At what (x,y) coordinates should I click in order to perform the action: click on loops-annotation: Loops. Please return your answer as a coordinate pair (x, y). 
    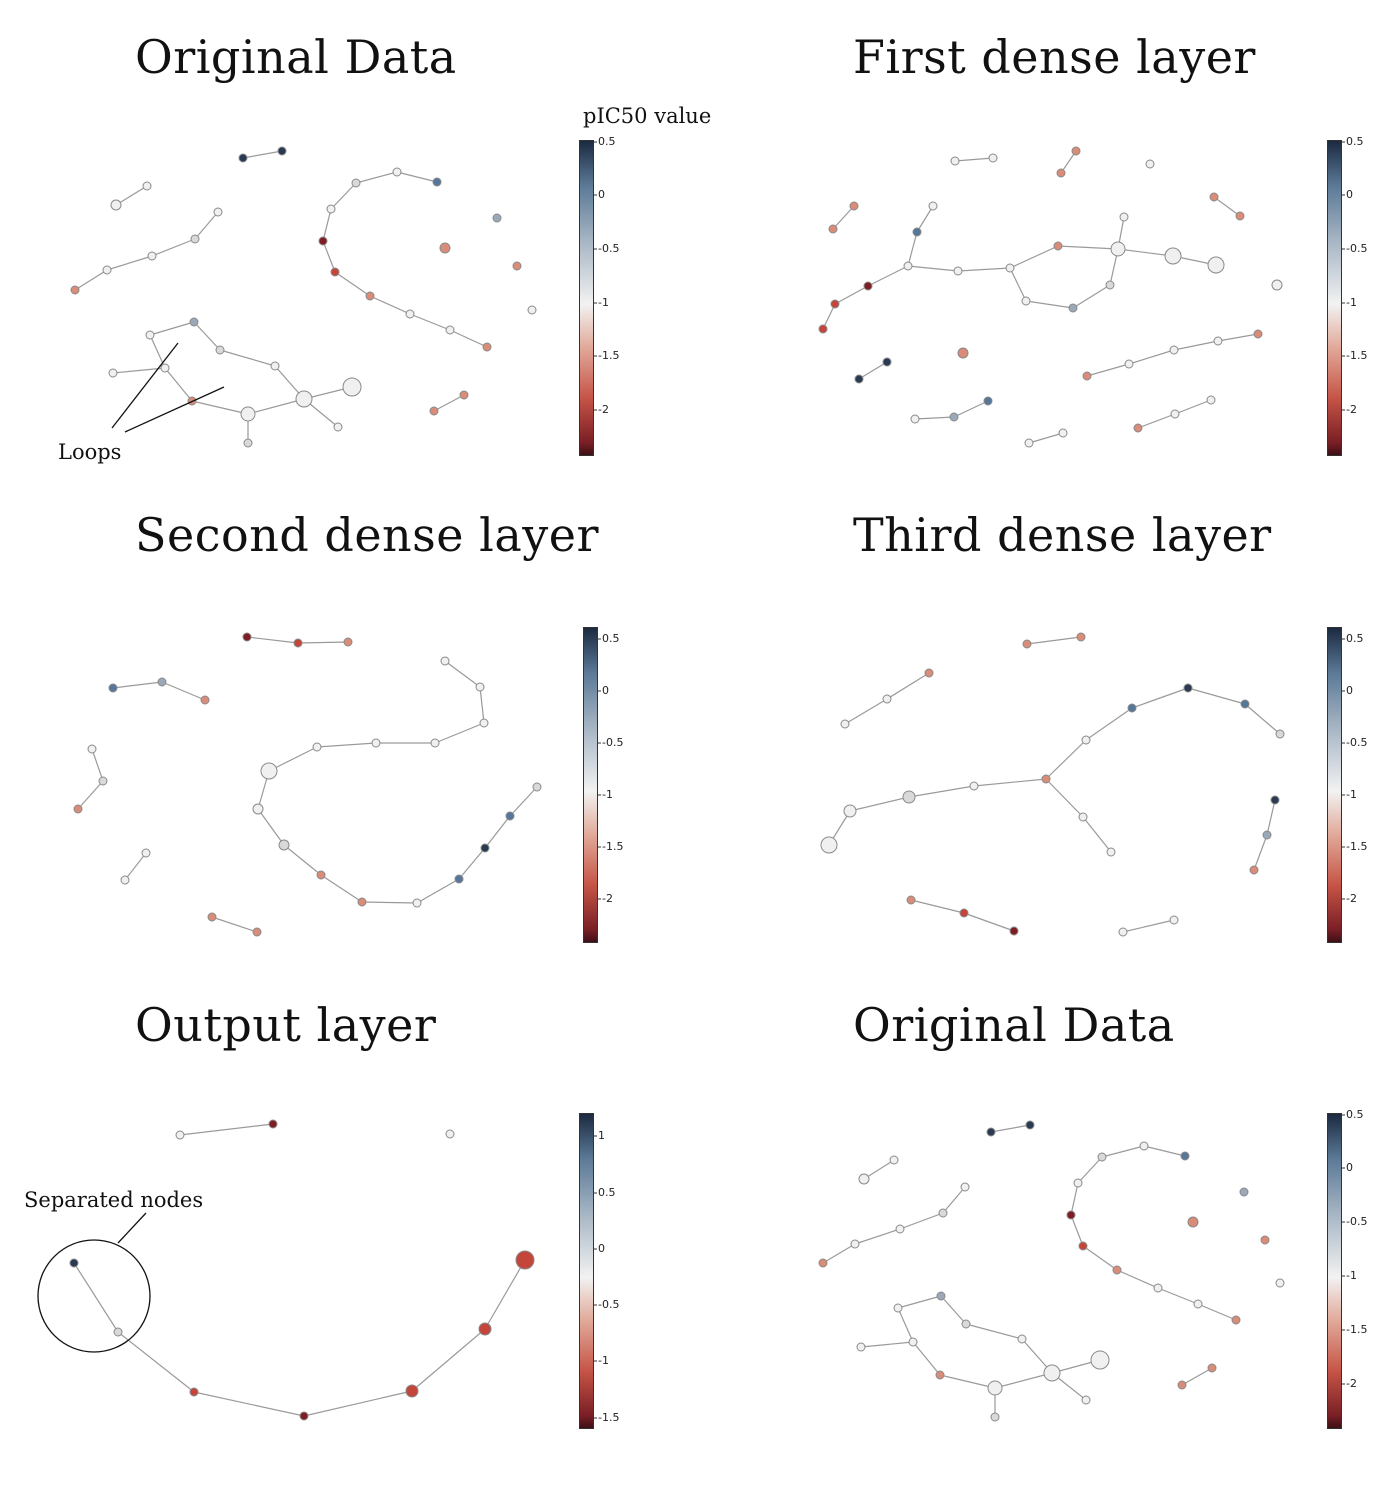
    Looking at the image, I should click on (90, 452).